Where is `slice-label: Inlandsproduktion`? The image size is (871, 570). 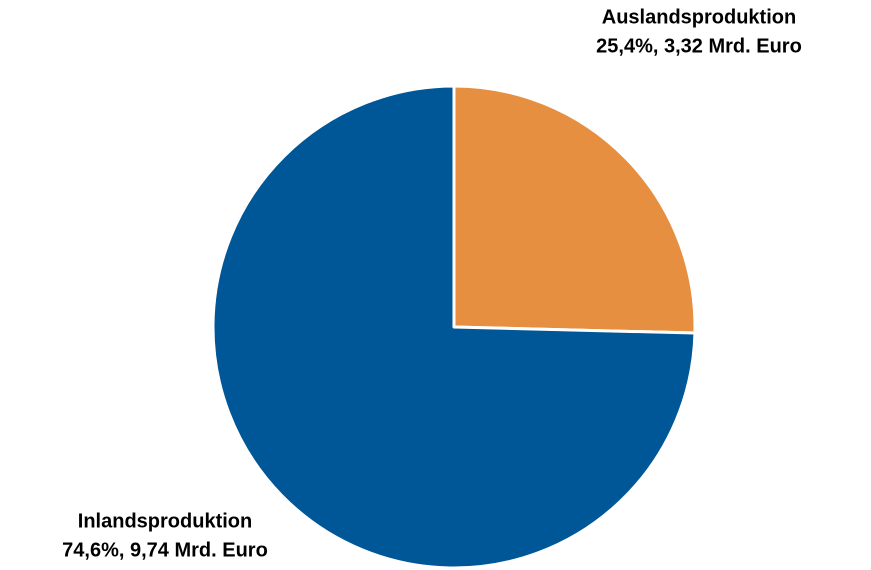
slice-label: Inlandsproduktion is located at coordinates (165, 521).